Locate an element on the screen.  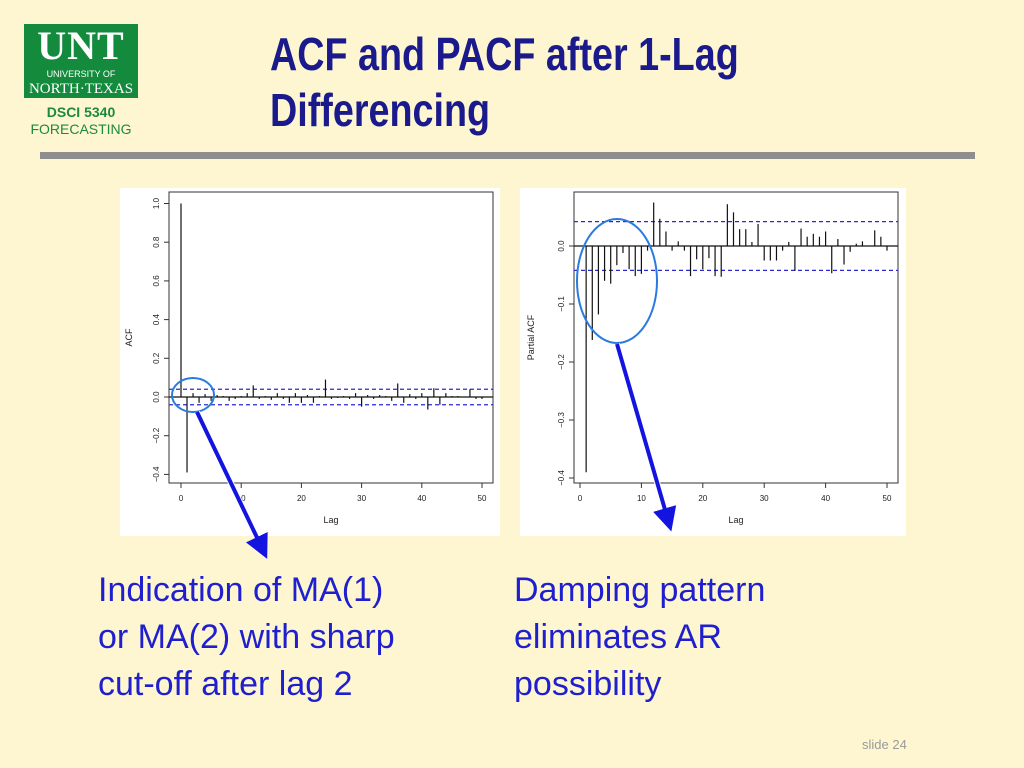
y-tick-label: 1.0 is located at coordinates (156, 203).